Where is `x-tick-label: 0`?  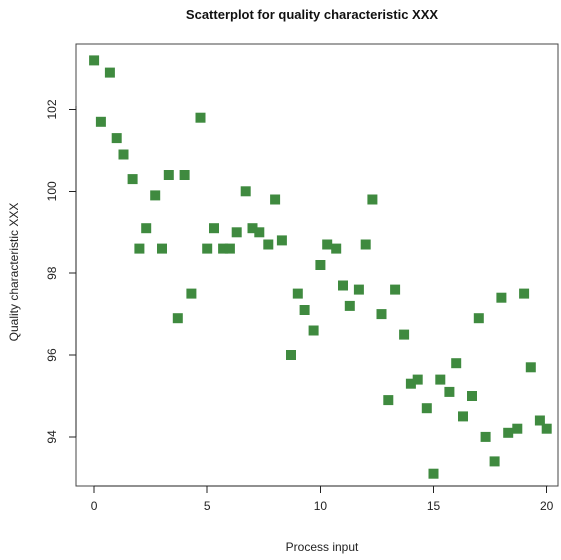 x-tick-label: 0 is located at coordinates (94, 506).